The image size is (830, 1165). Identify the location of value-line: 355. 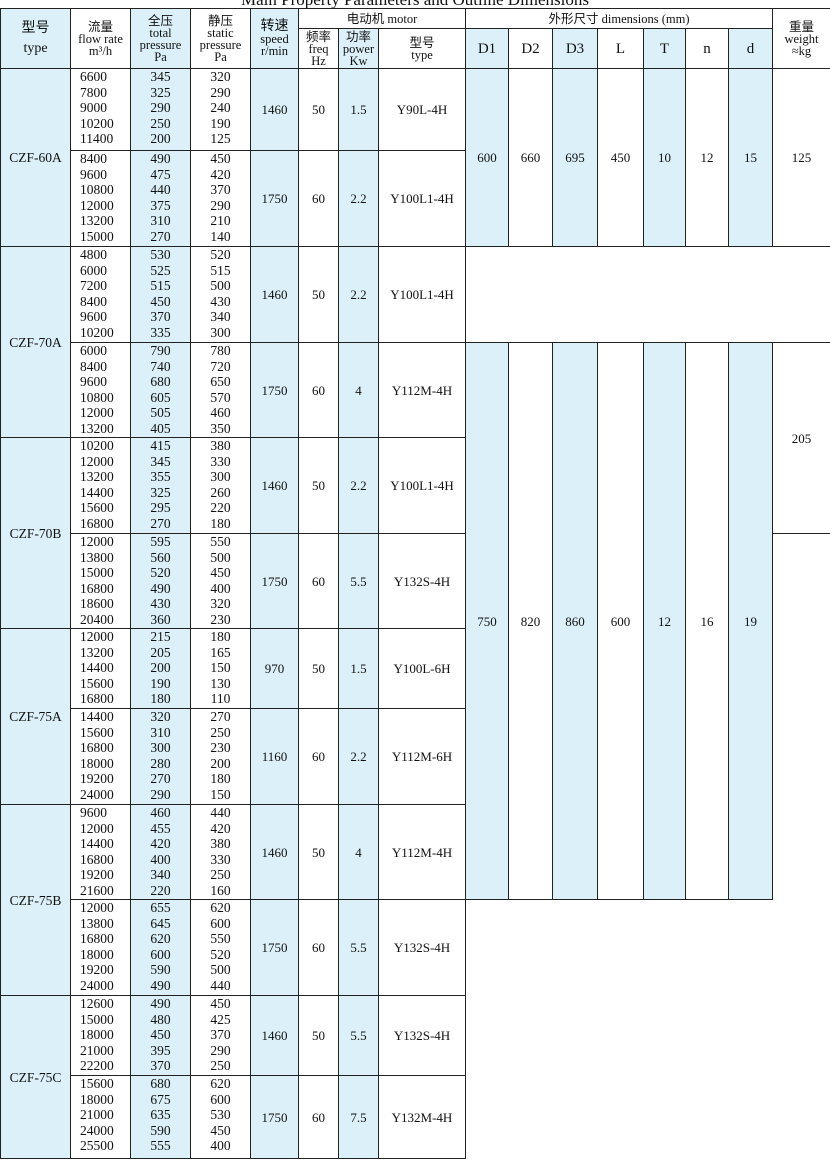
(160, 476).